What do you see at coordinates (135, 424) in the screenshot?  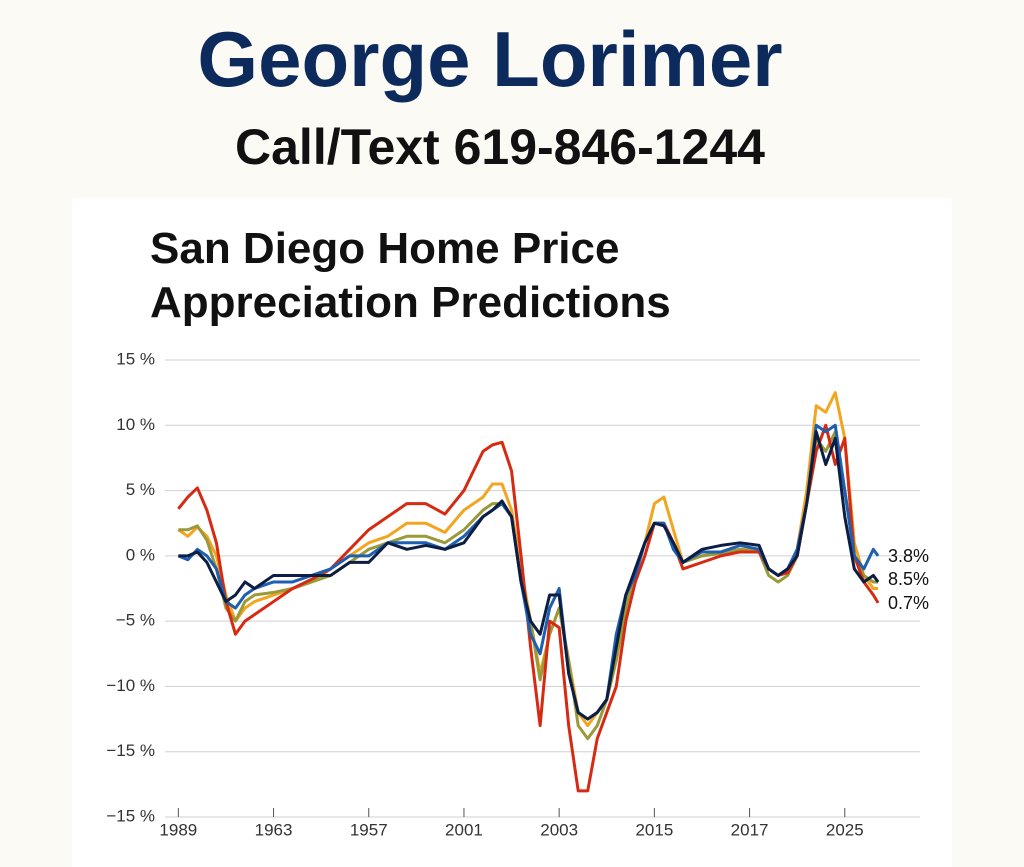 I see `y-tick-label: 10 %` at bounding box center [135, 424].